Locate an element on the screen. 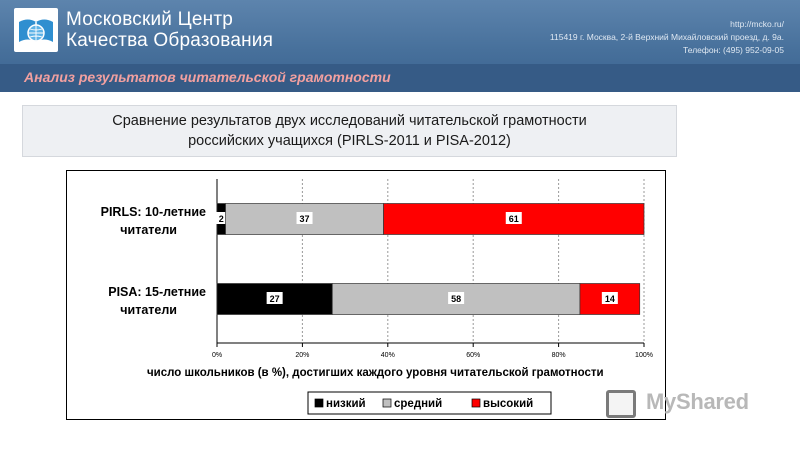  contact-phone: Телефон: (495) 952-09-05 is located at coordinates (733, 50).